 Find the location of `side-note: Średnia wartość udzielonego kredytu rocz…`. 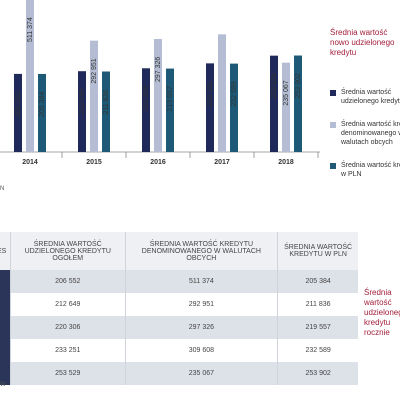

side-note: Średnia wartość udzielonego kredytu rocz… is located at coordinates (382, 312).